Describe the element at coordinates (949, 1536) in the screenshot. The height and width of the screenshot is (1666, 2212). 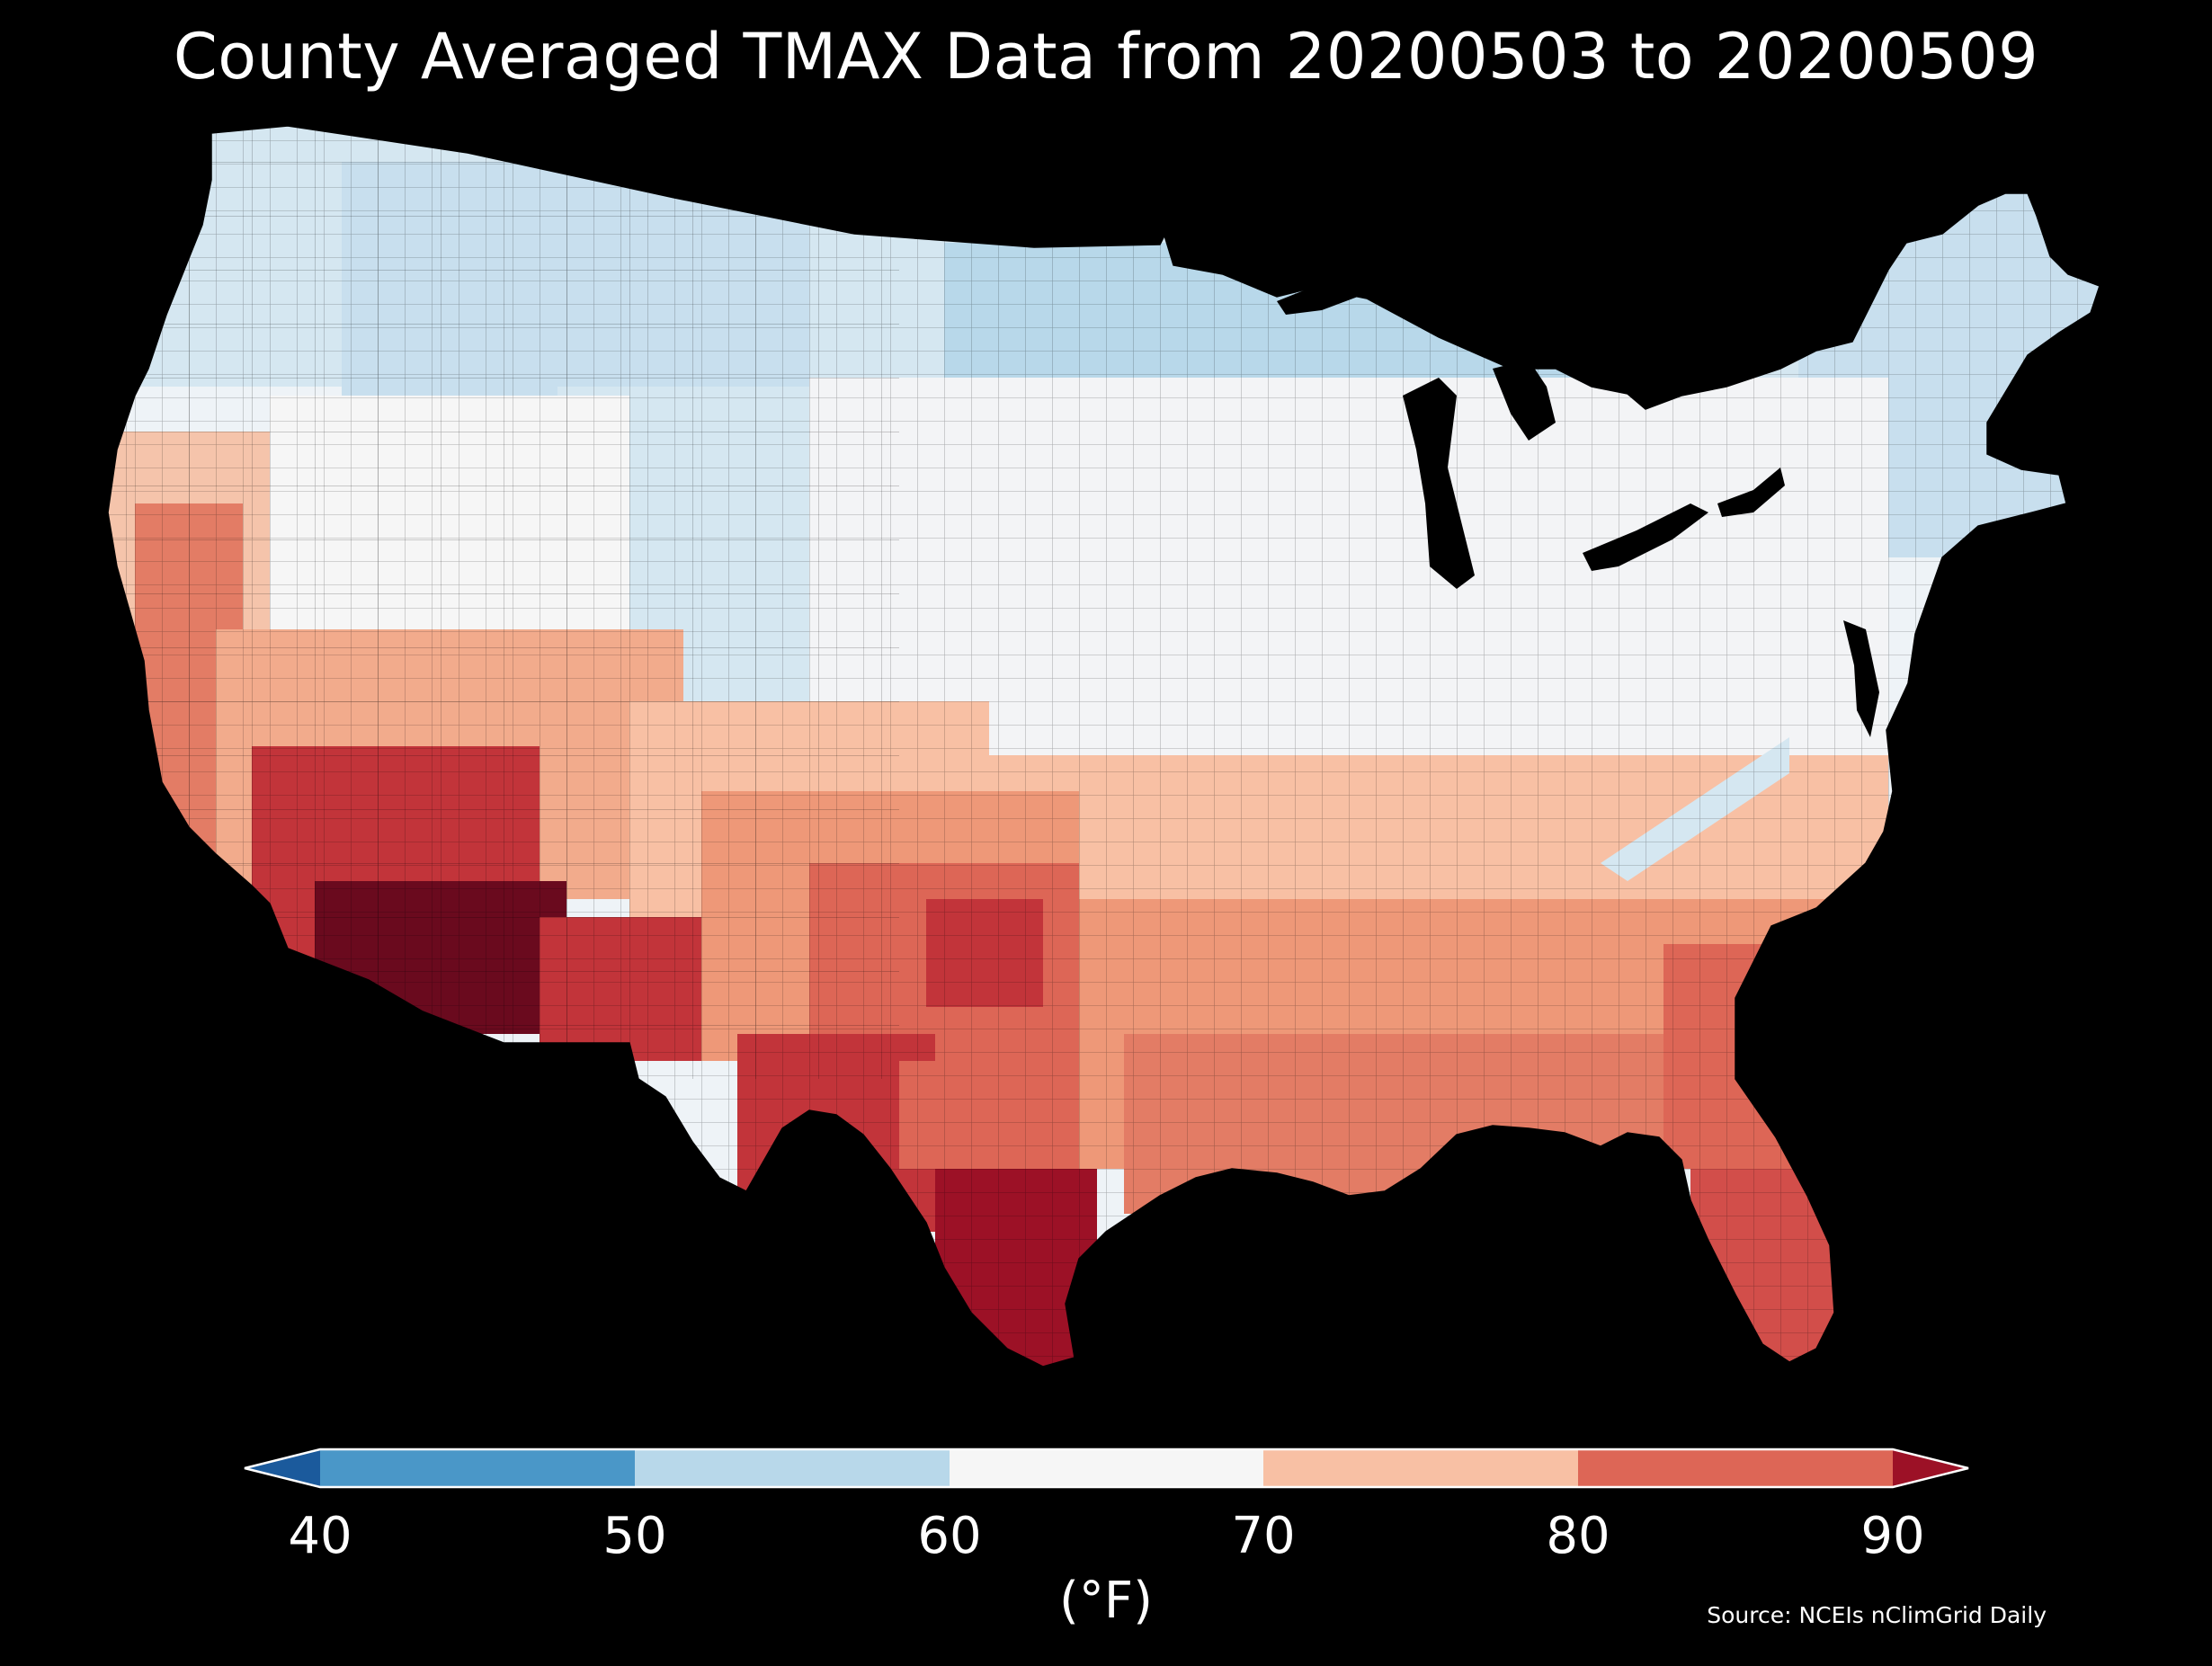
I see `colorbar-tick: 60` at that location.